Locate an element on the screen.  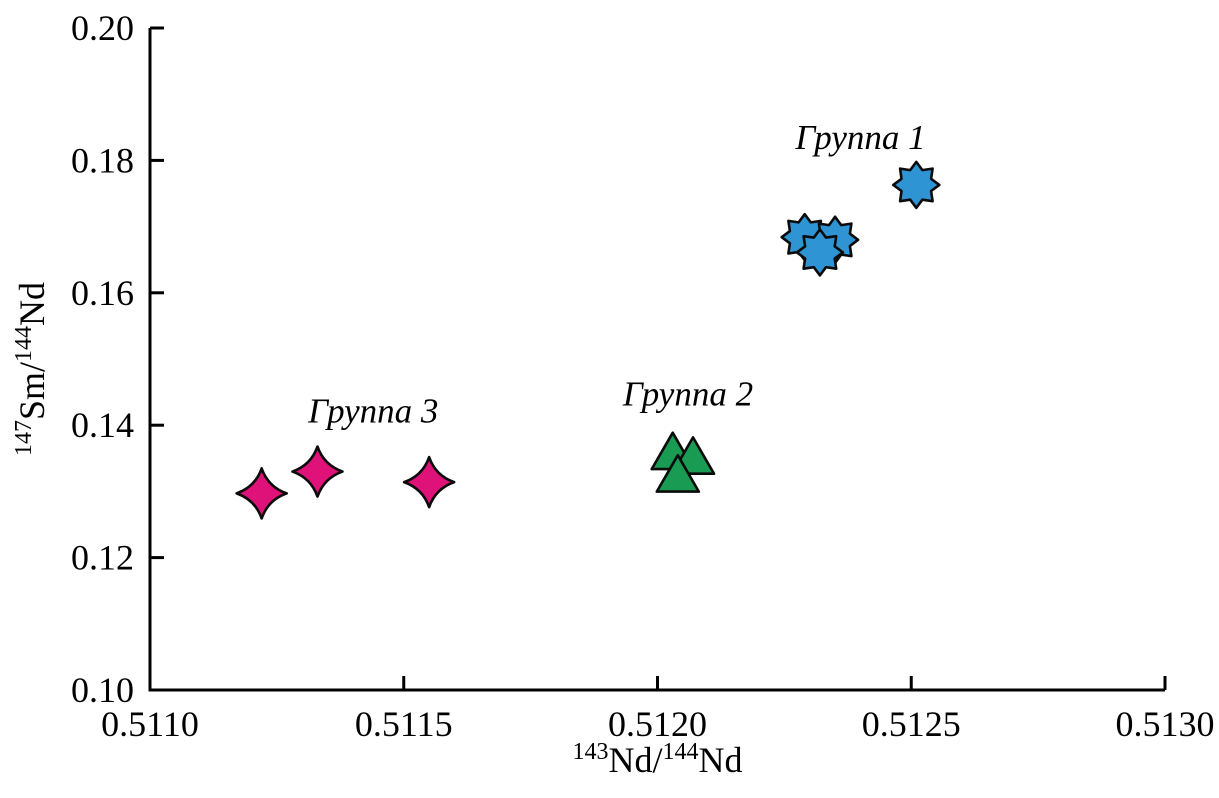
x-tick-label: 0.5120 is located at coordinates (657, 724).